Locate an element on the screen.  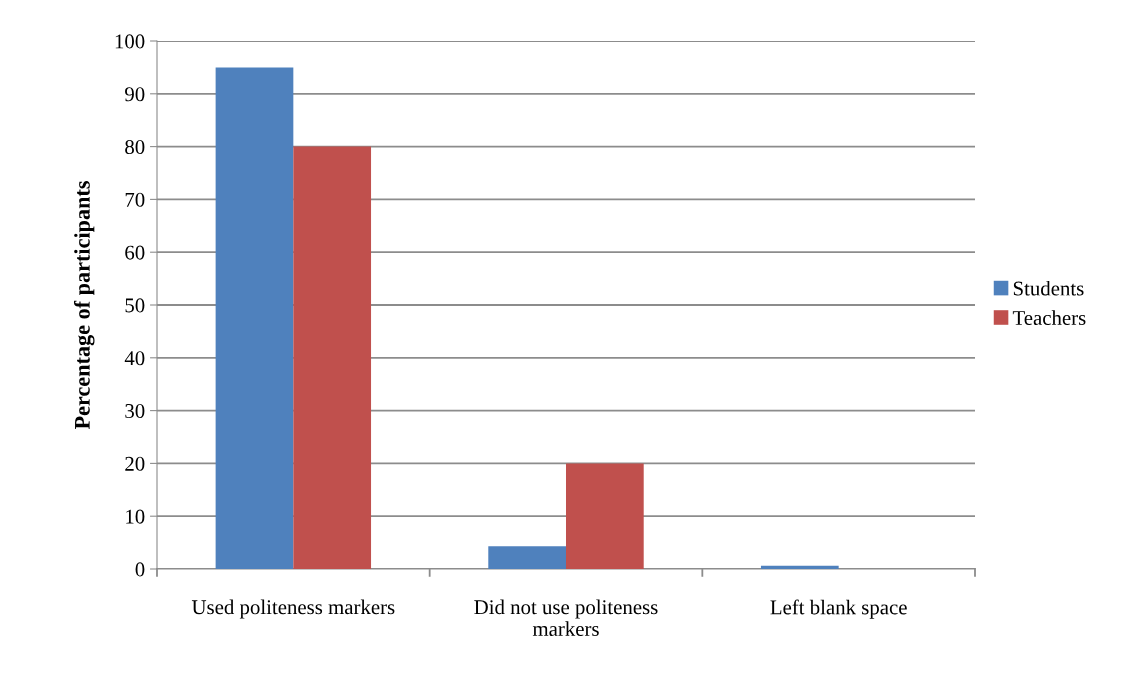
y-tick-label: 20 is located at coordinates (135, 463).